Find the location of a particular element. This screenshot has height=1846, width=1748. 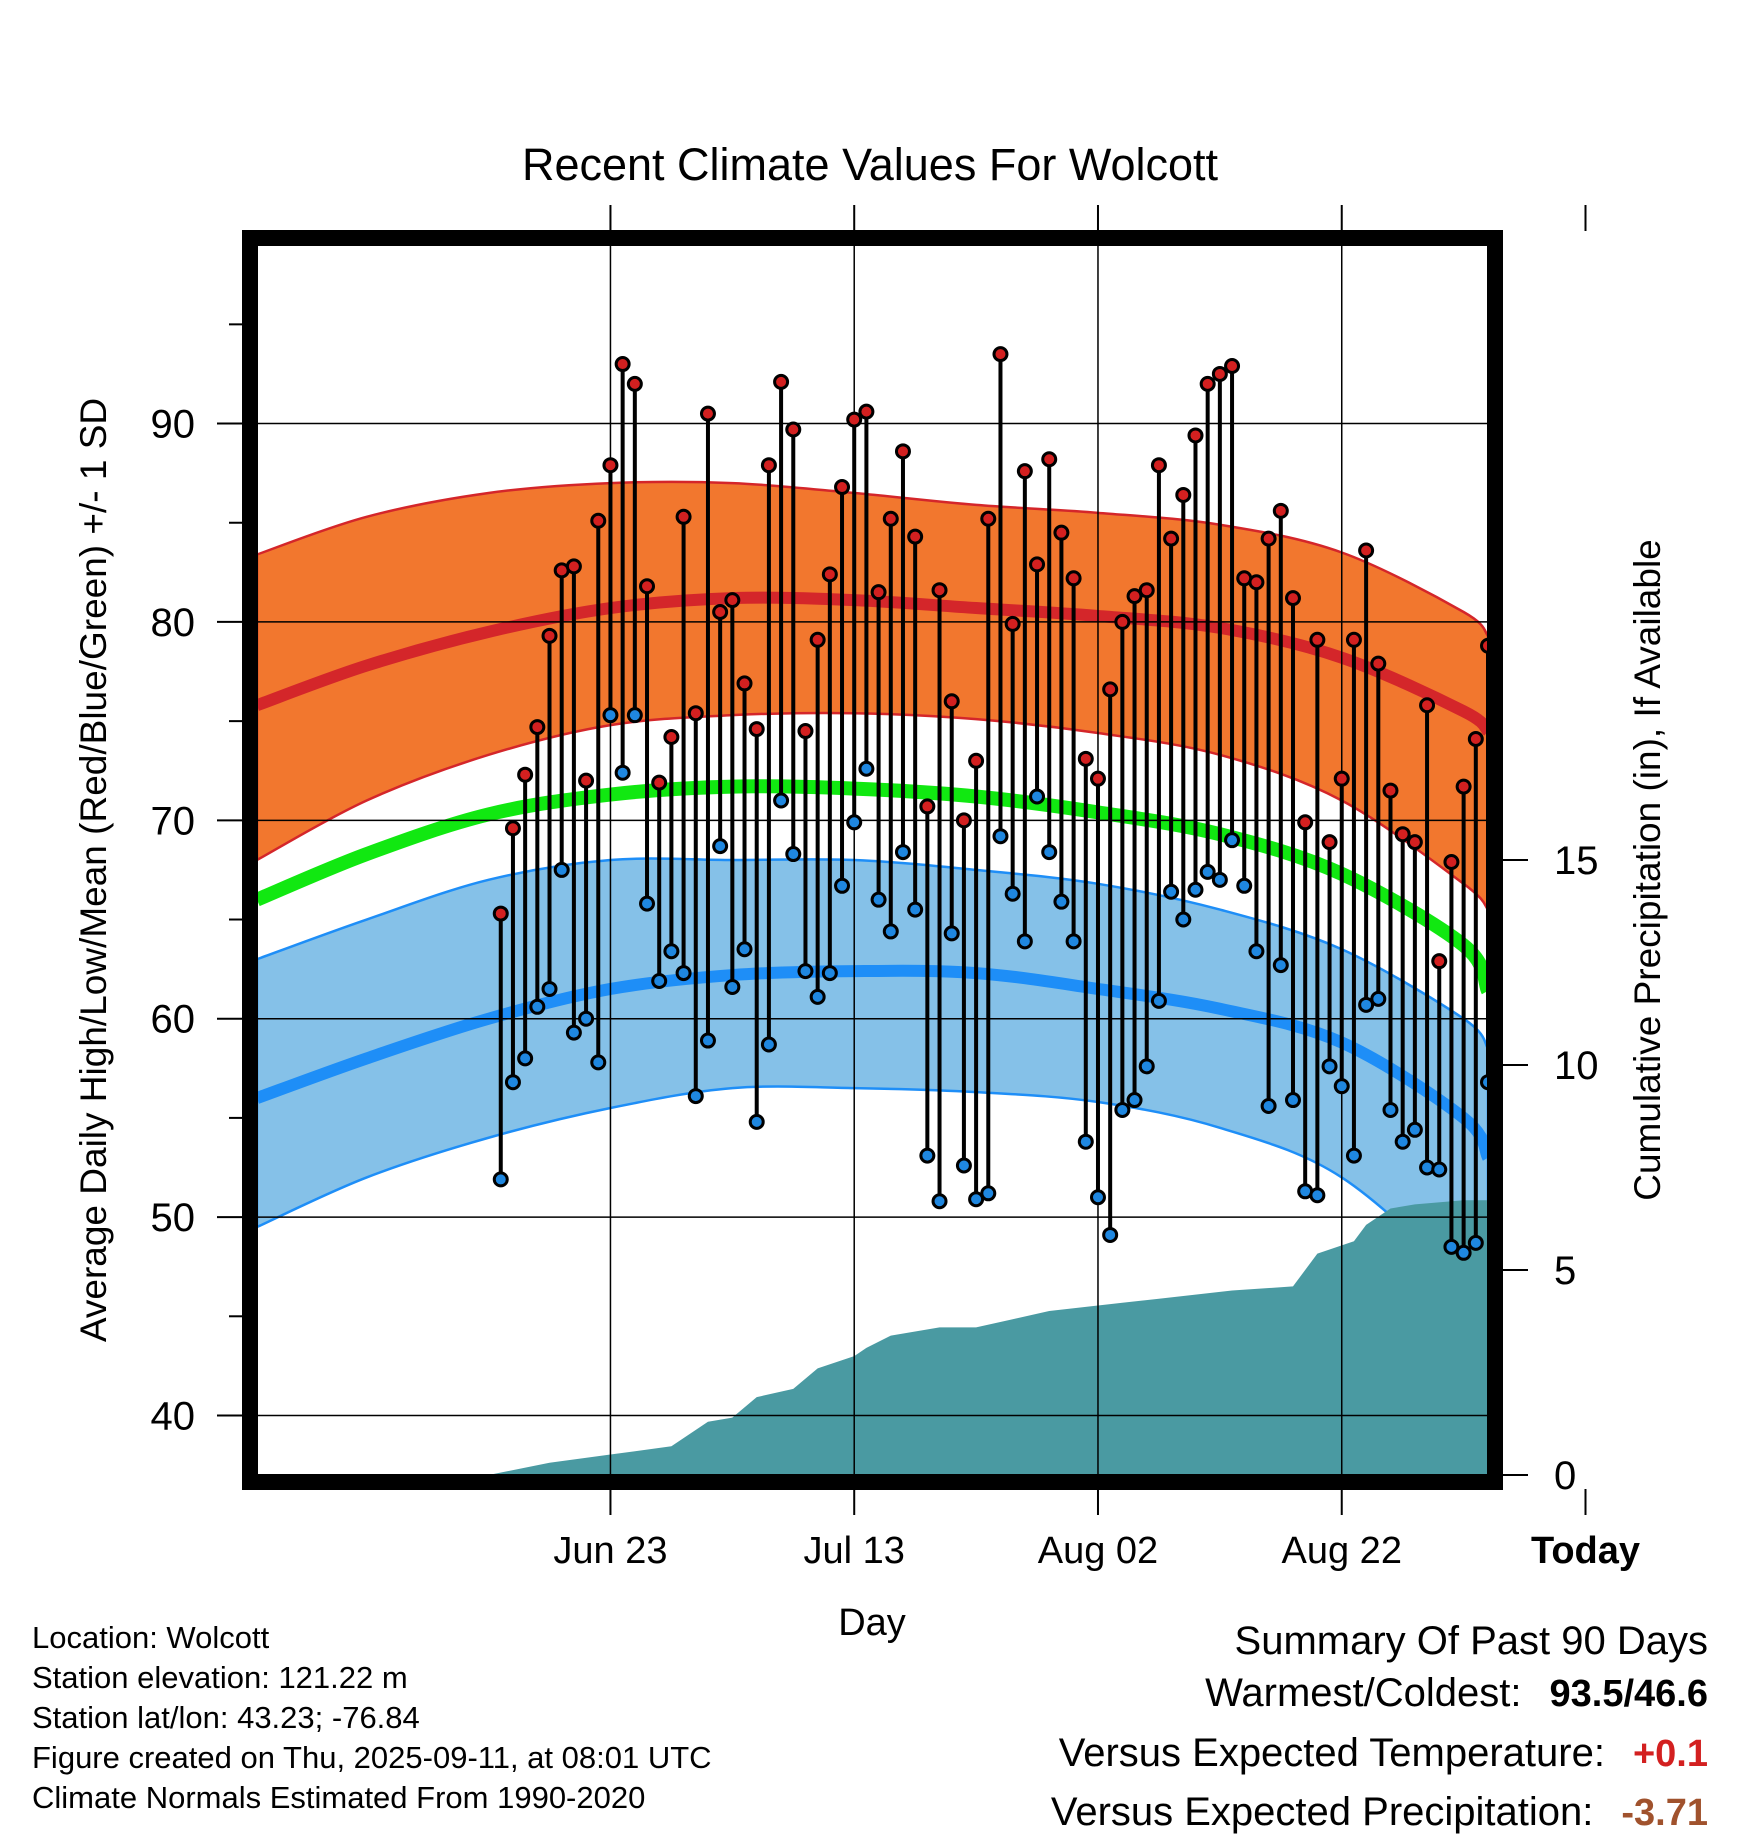

y-tick-label-right: 5 is located at coordinates (1565, 1271).